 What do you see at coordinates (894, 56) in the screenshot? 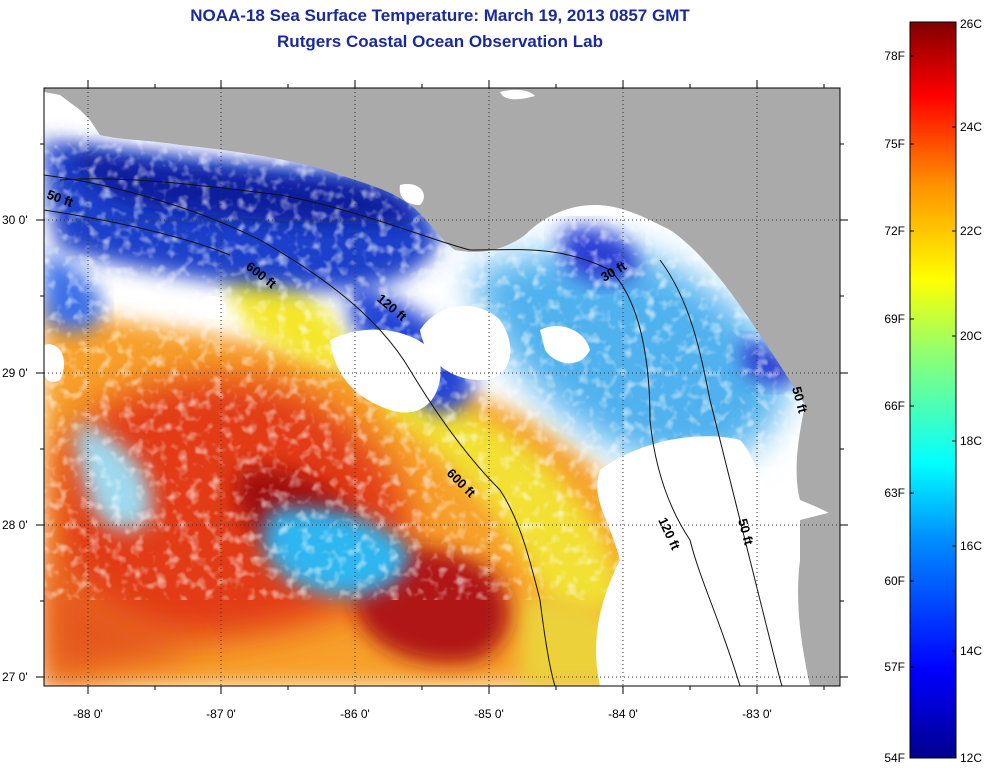
I see `fahrenheit-label: 78F` at bounding box center [894, 56].